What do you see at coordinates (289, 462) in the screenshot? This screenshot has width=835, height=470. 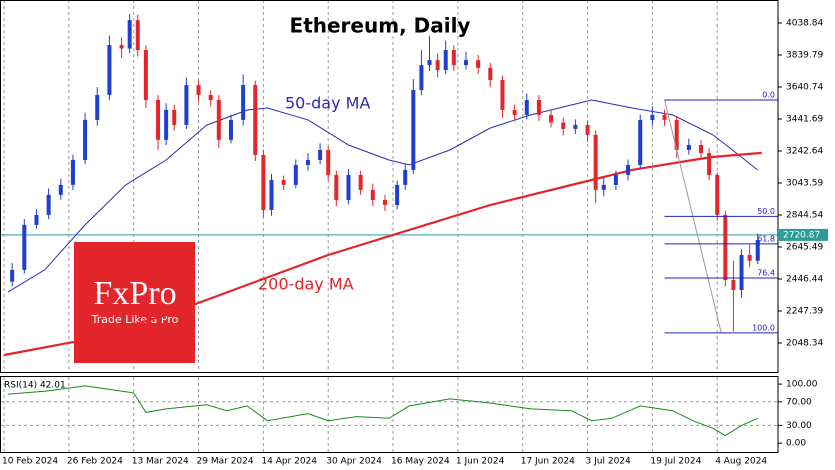 I see `x-tick-label: 14 Apr 2024` at bounding box center [289, 462].